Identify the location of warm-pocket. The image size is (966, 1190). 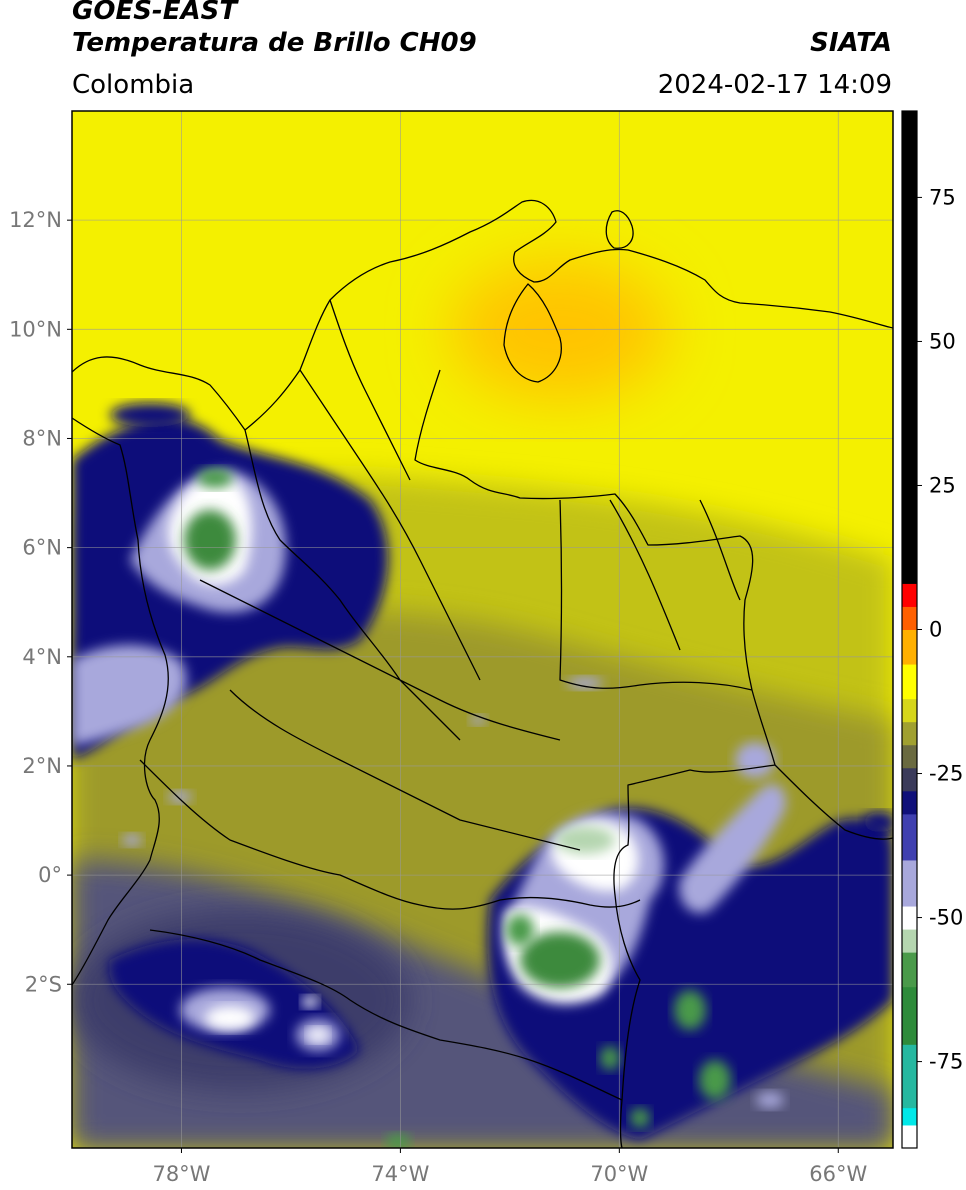
(560, 330).